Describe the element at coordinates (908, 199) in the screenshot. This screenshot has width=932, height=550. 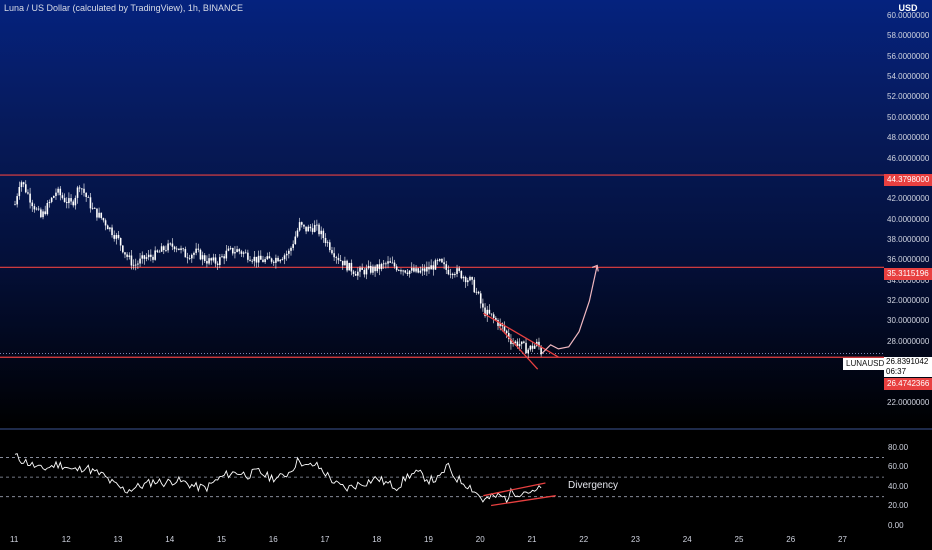
I see `price-axis-label: 42.0000000` at that location.